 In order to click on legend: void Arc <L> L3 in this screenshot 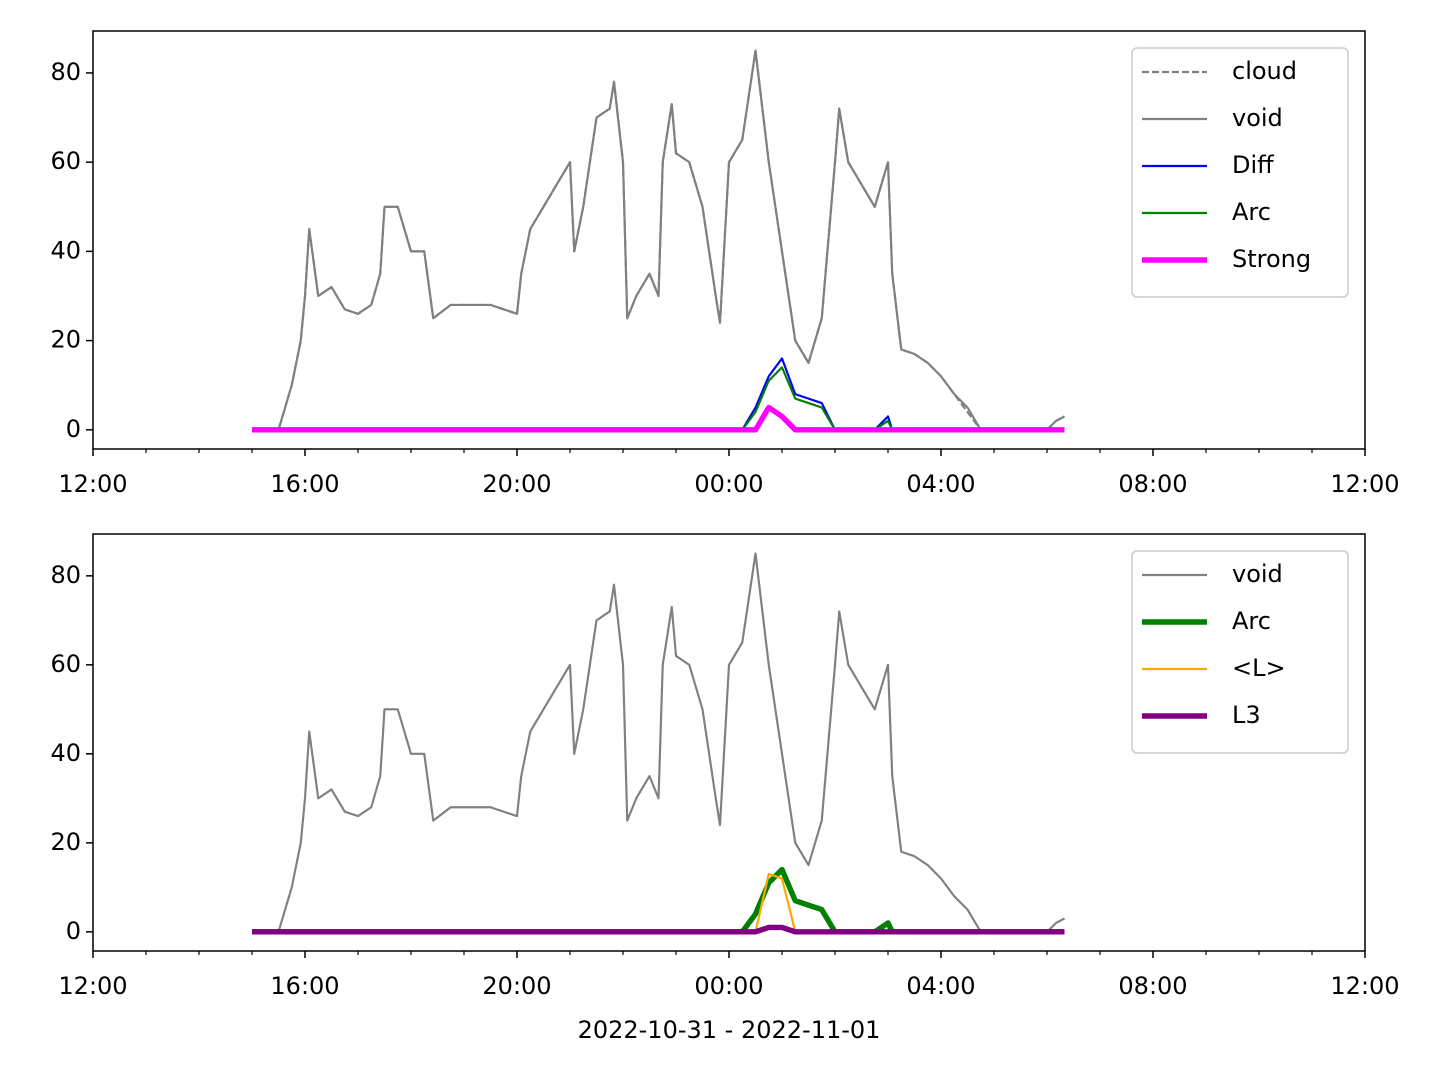, I will do `click(1240, 652)`.